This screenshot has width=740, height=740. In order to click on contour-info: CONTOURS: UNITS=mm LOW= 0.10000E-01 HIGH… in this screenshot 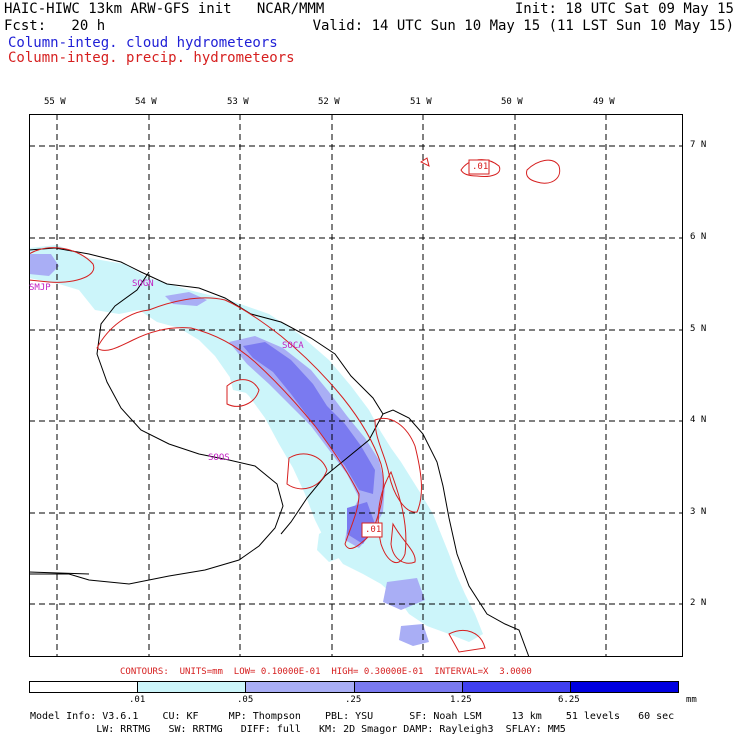, I will do `click(326, 672)`.